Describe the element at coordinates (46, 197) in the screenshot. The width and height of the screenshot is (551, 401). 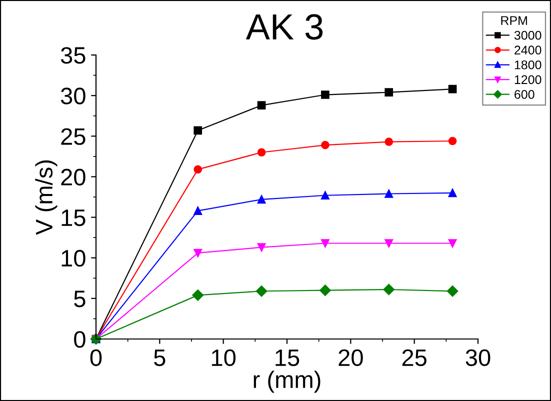
I see `y-axis-title: V (m/s)` at that location.